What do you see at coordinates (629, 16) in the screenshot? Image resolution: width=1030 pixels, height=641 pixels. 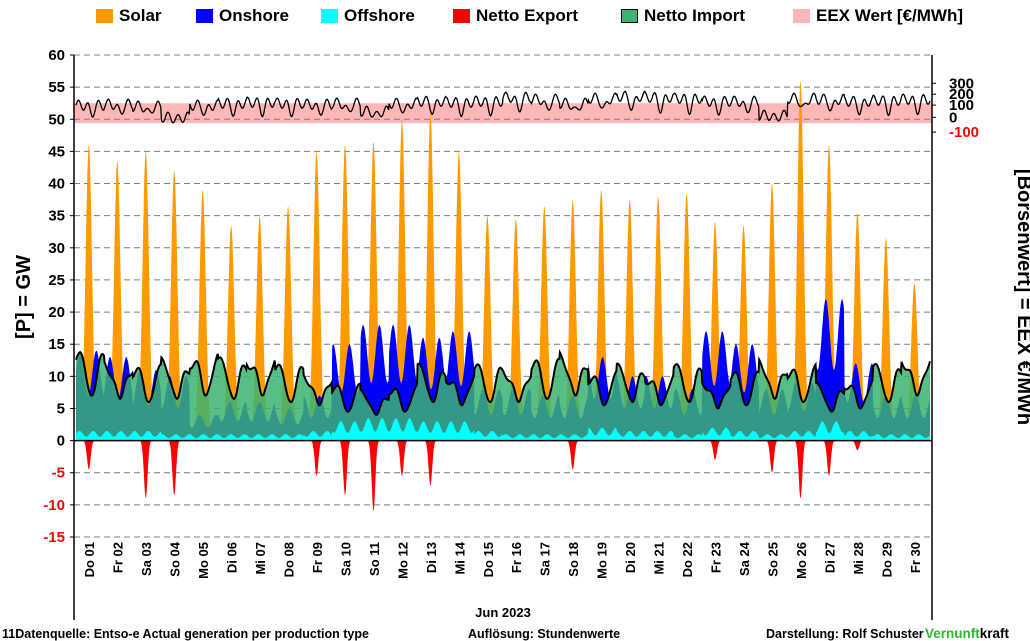 I see `legend-swatch-netto-import` at bounding box center [629, 16].